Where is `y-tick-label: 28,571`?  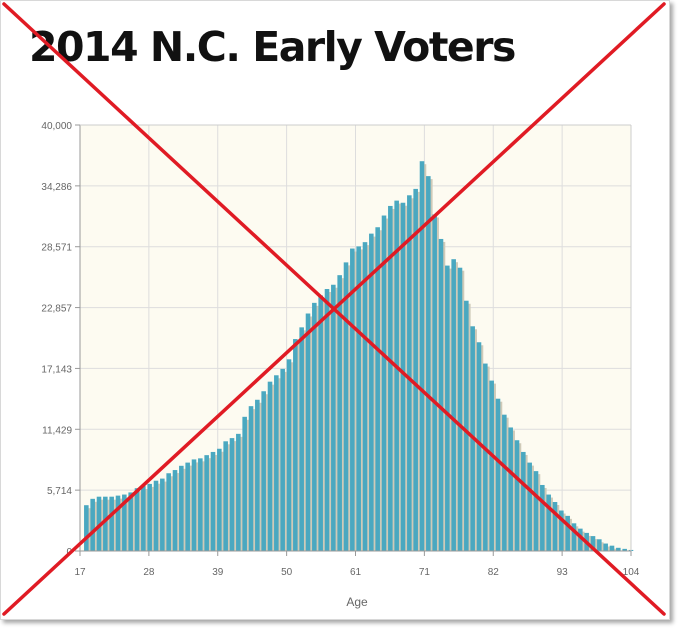 y-tick-label: 28,571 is located at coordinates (56, 248).